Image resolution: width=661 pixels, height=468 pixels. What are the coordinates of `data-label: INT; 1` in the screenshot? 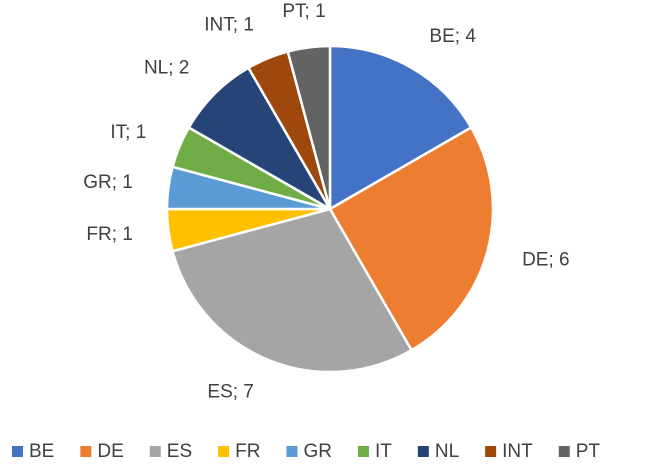 It's located at (229, 24).